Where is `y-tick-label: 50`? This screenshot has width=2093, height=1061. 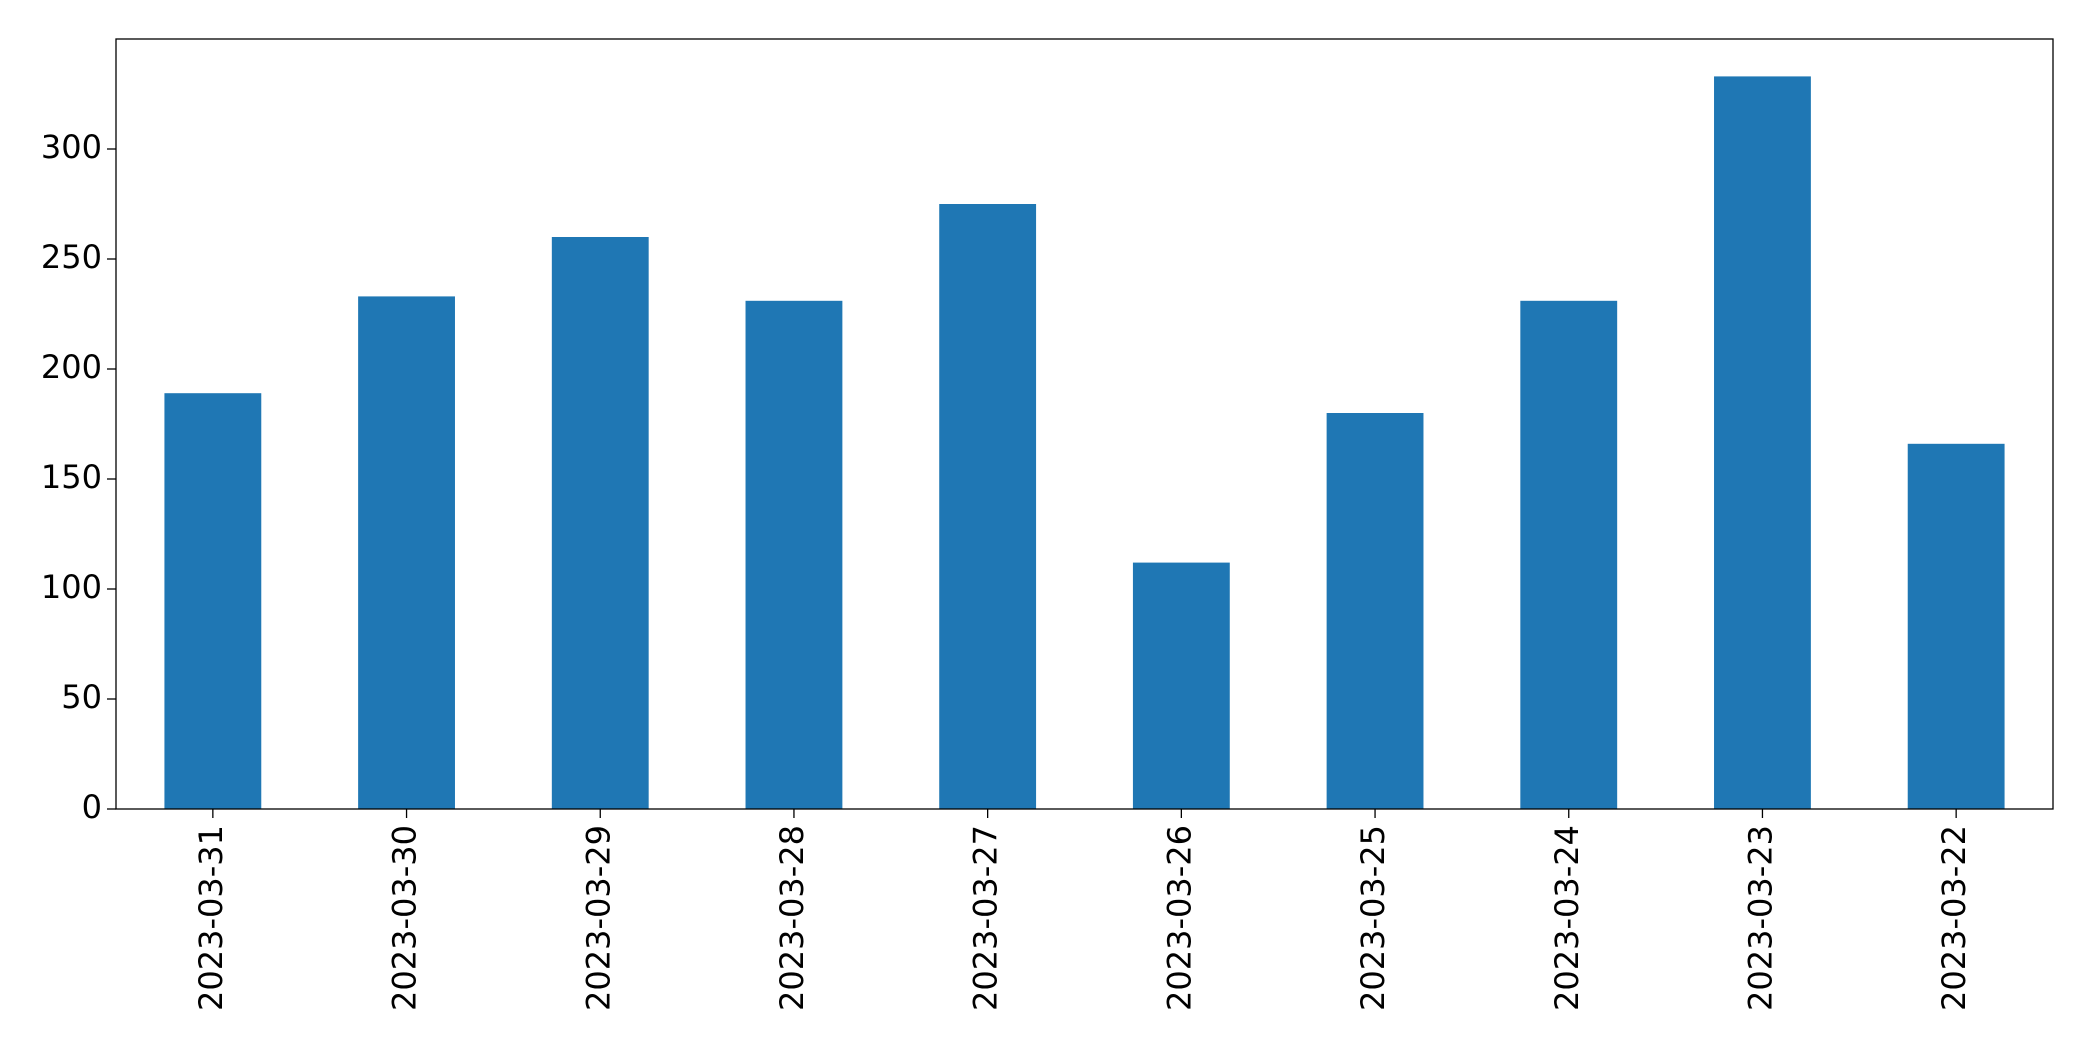
y-tick-label: 50 is located at coordinates (81, 697).